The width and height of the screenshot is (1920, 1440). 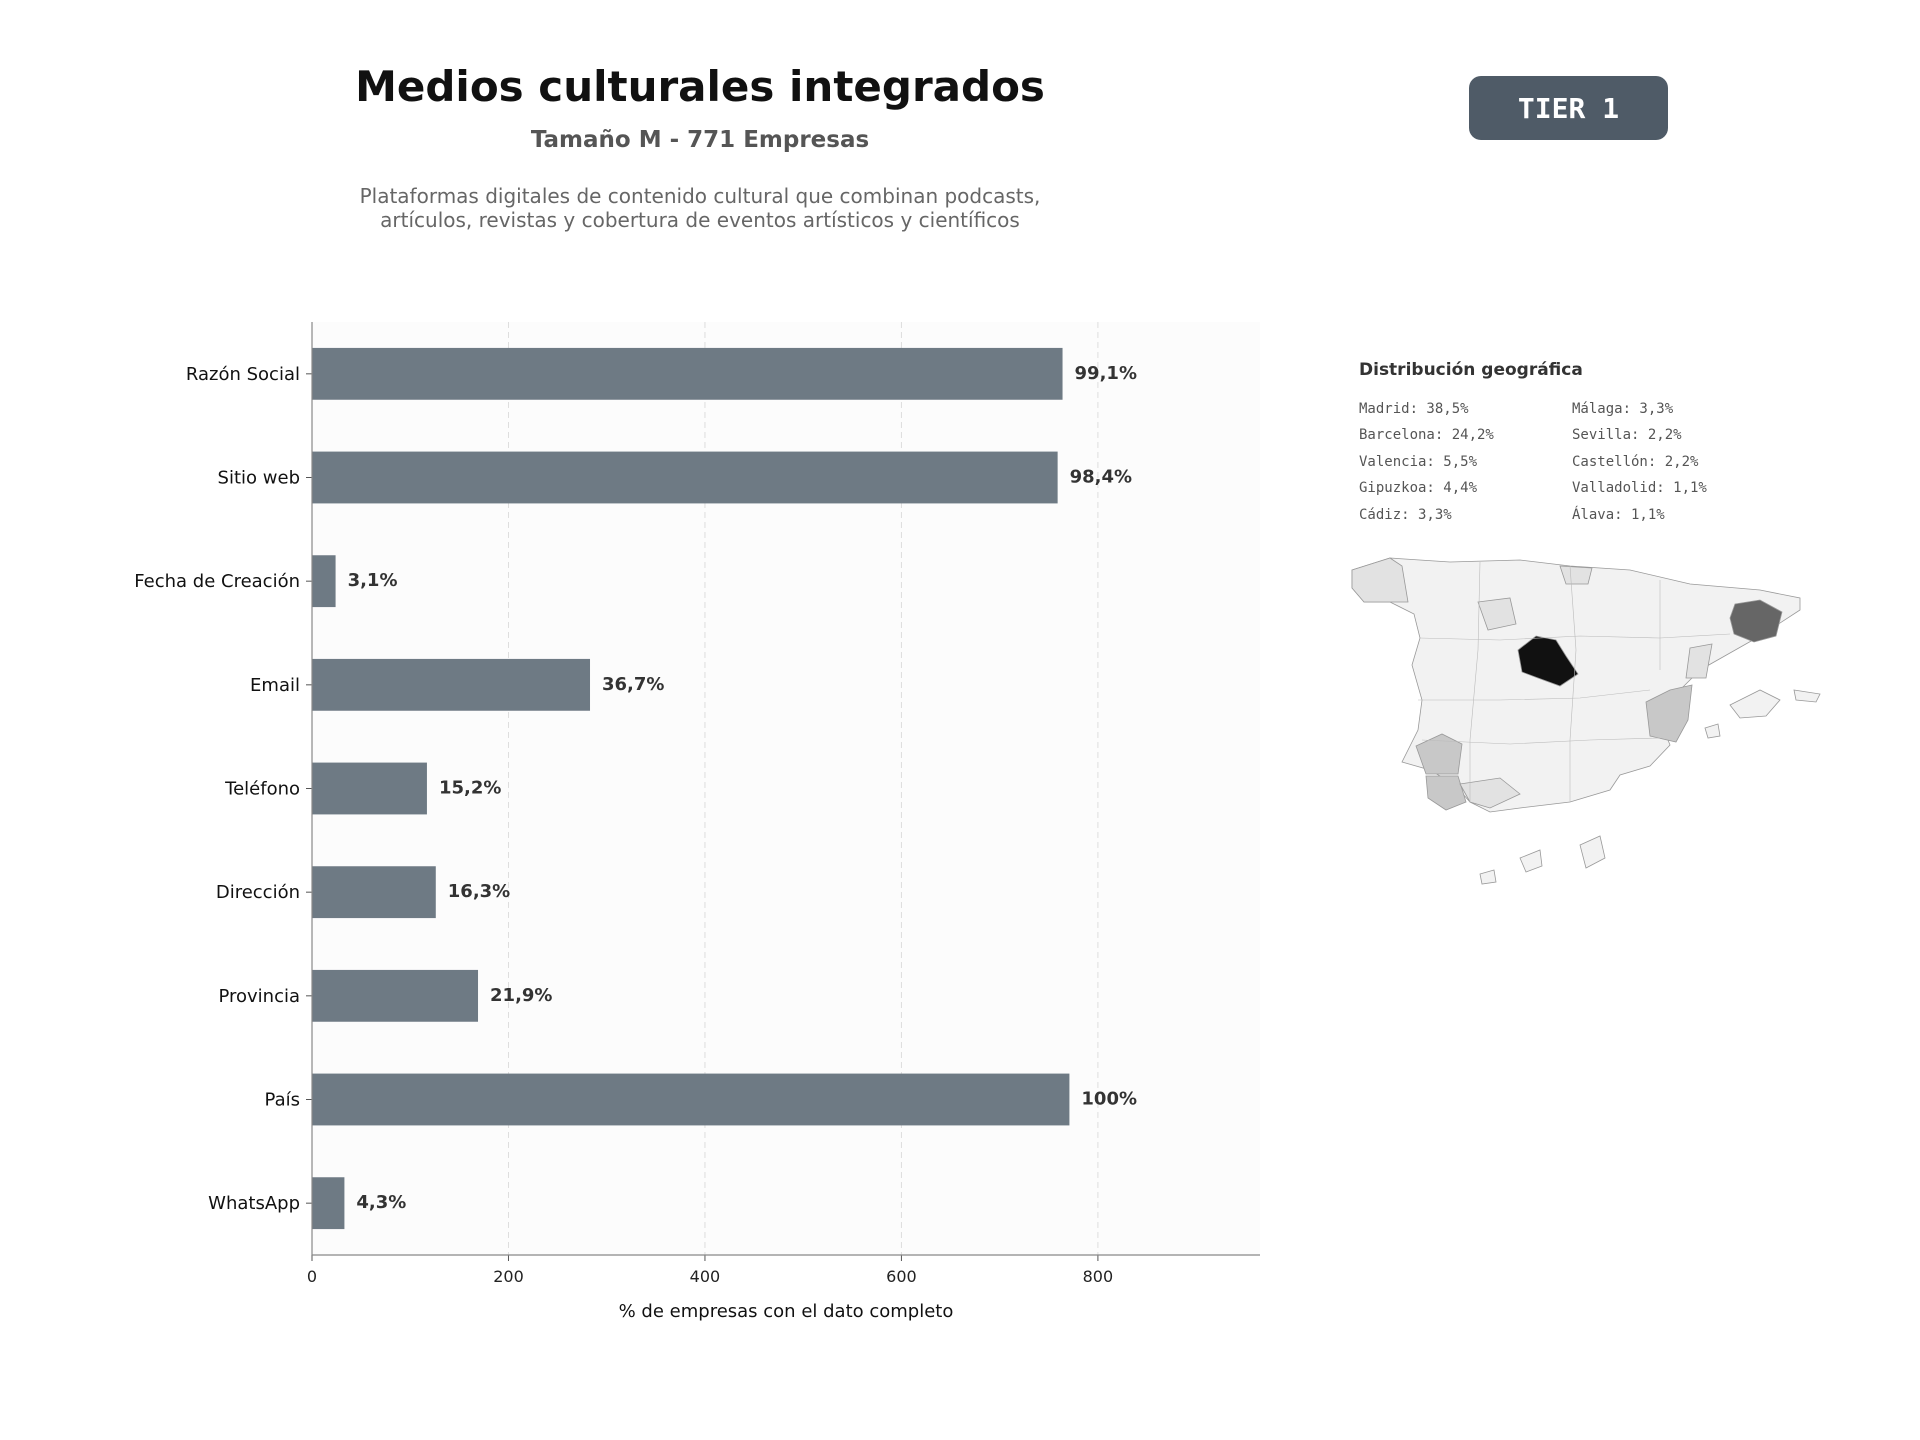 I want to click on geo-entry: Málaga: 3,3%, so click(x=1622, y=409).